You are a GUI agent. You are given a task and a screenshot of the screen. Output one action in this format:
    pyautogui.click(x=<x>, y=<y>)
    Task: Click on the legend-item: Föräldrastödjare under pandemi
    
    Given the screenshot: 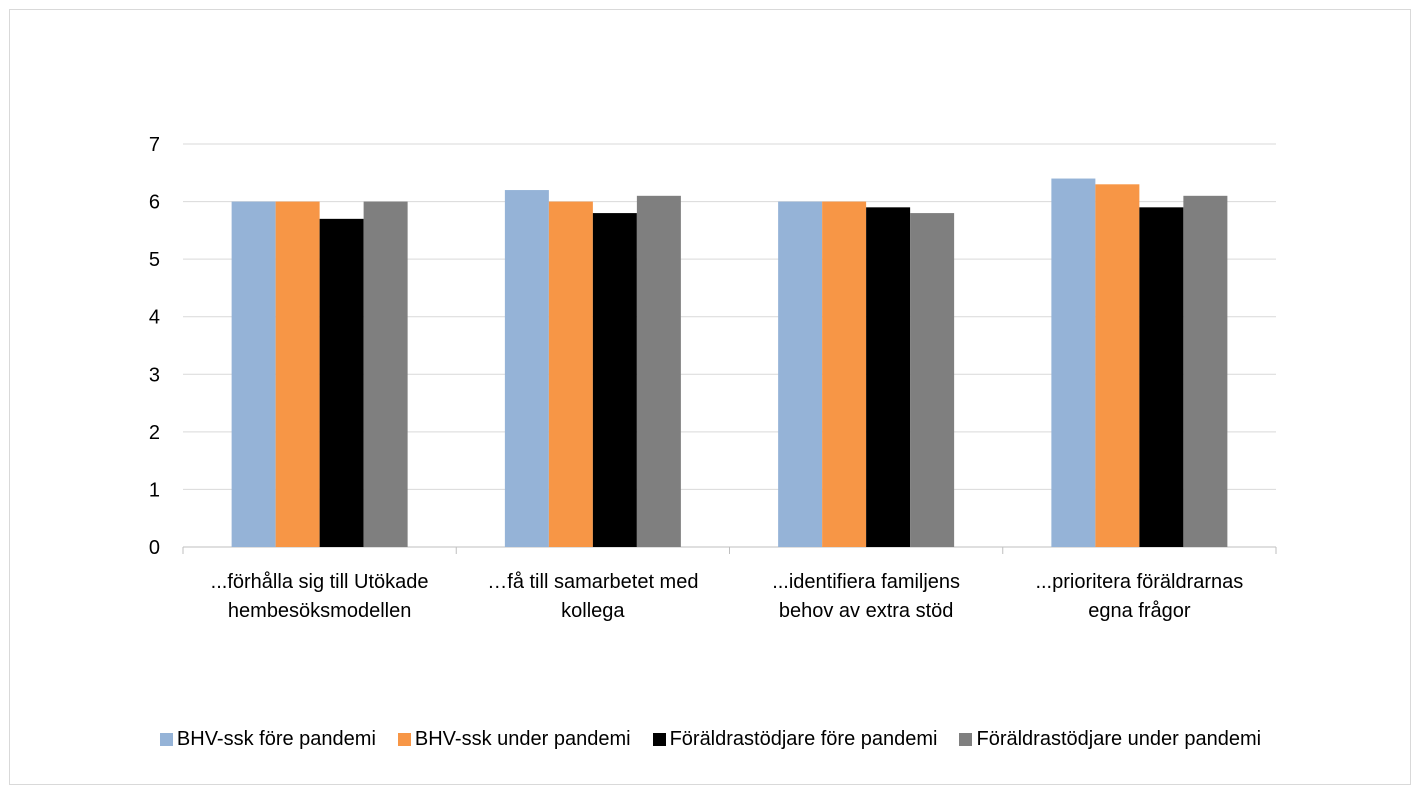 What is the action you would take?
    pyautogui.click(x=1110, y=739)
    